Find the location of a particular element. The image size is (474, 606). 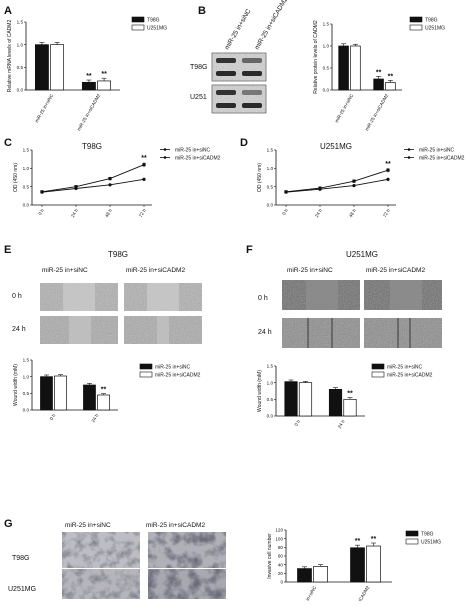

blot-col-label-sicadm2: miR-25 in+siCADM2 is located at coordinates (272, 25).